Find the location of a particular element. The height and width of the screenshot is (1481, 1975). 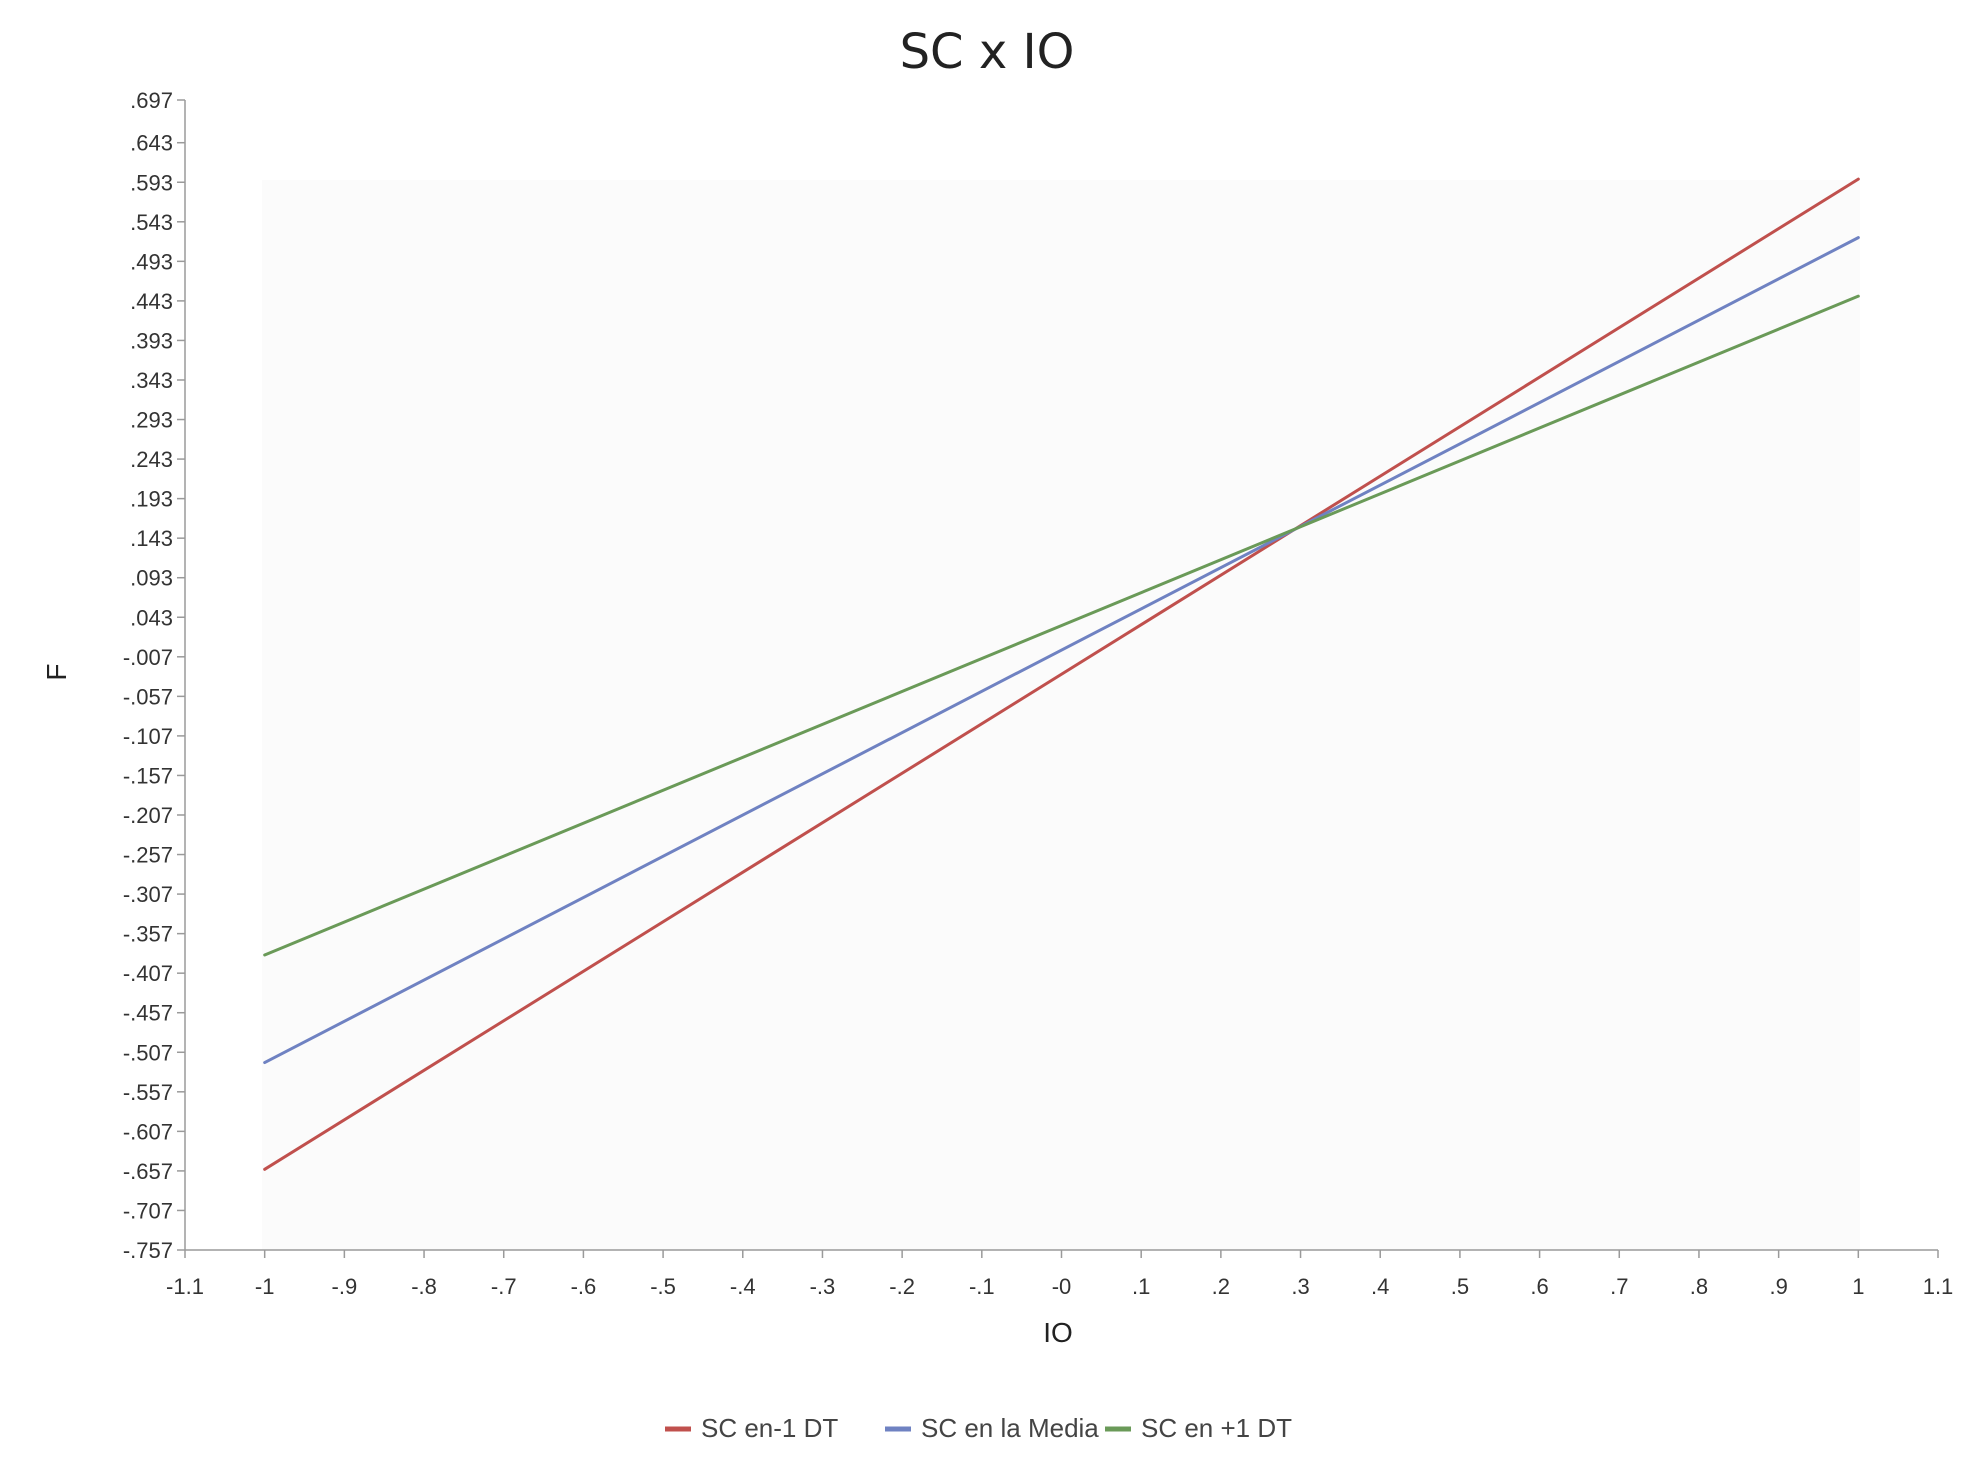

y-tick-label: -.107 is located at coordinates (148, 736).